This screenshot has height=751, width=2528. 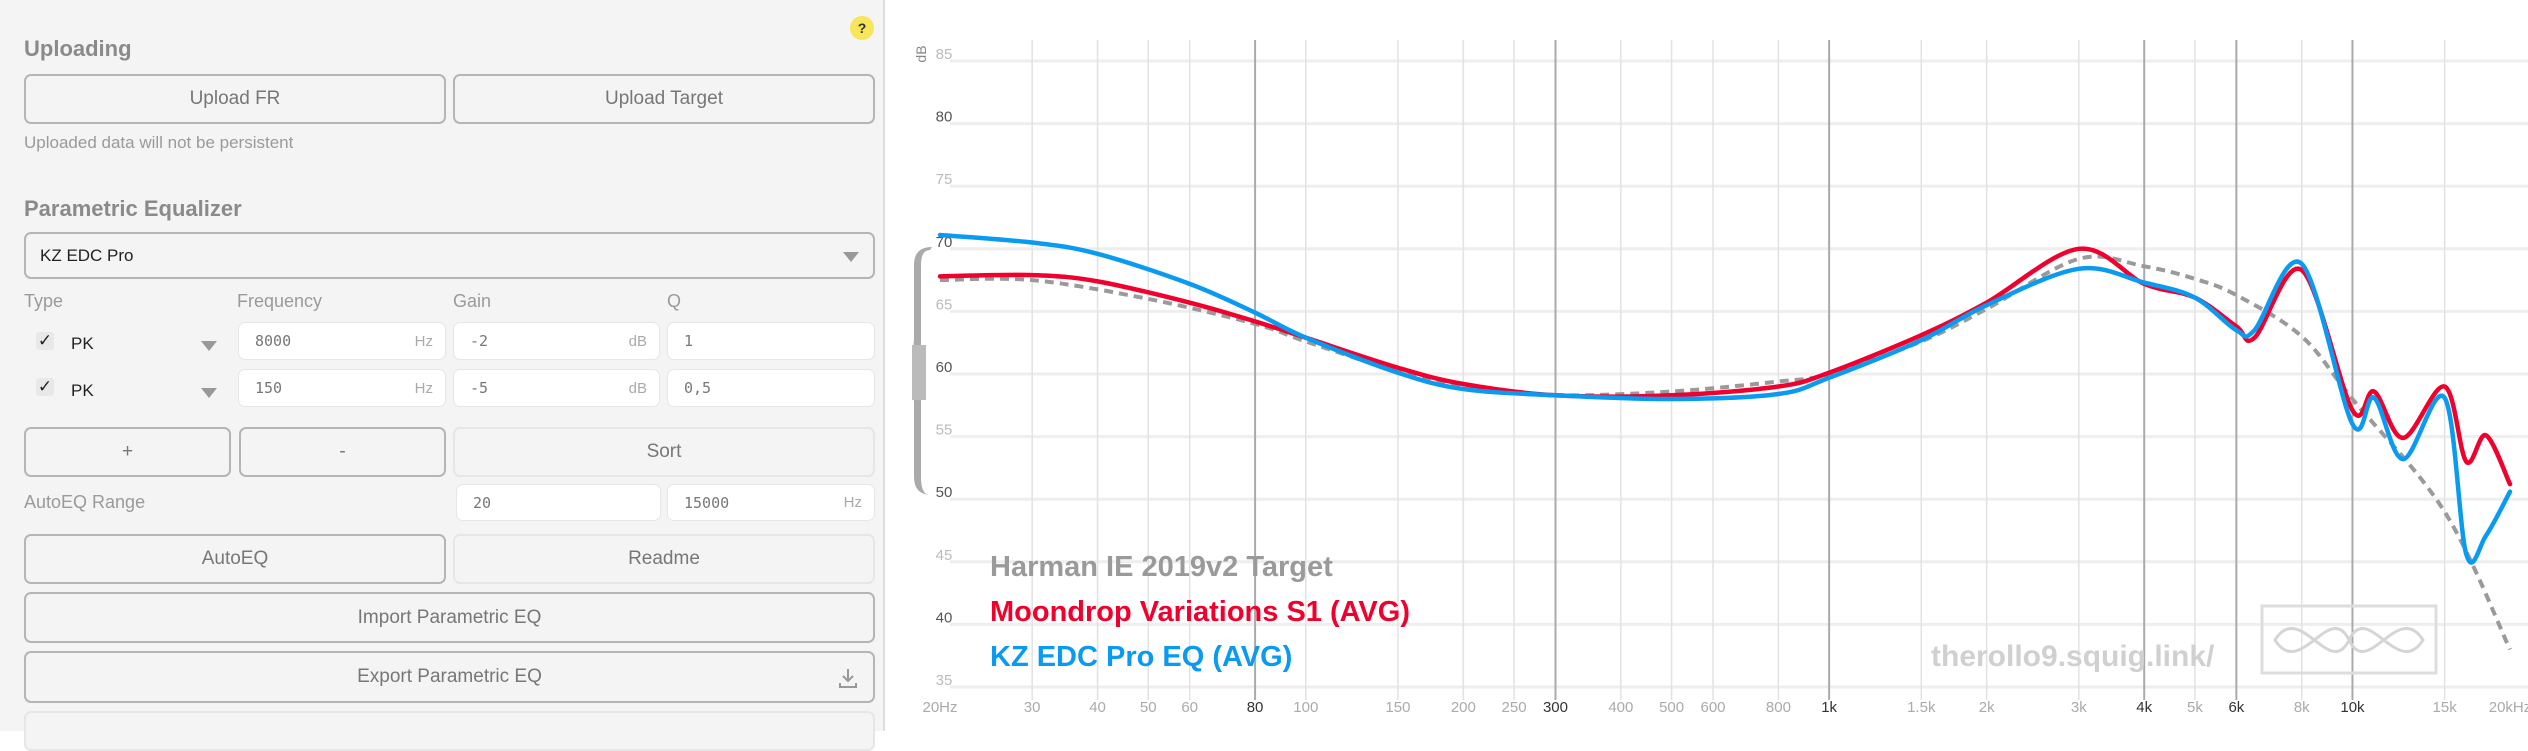 I want to click on x-tick-label: 20Hz, so click(x=939, y=707).